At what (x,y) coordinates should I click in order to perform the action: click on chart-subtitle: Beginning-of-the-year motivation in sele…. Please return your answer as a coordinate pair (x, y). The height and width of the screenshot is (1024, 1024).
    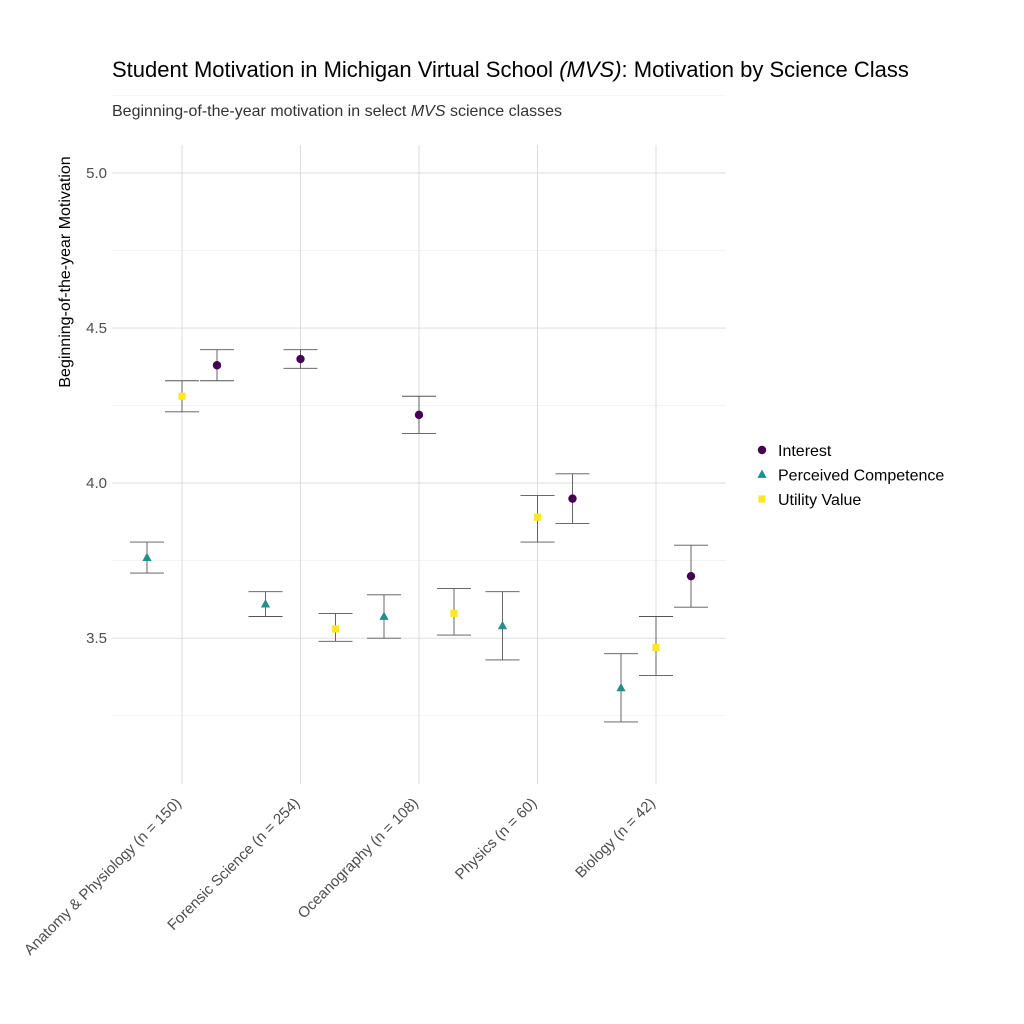
    Looking at the image, I should click on (337, 111).